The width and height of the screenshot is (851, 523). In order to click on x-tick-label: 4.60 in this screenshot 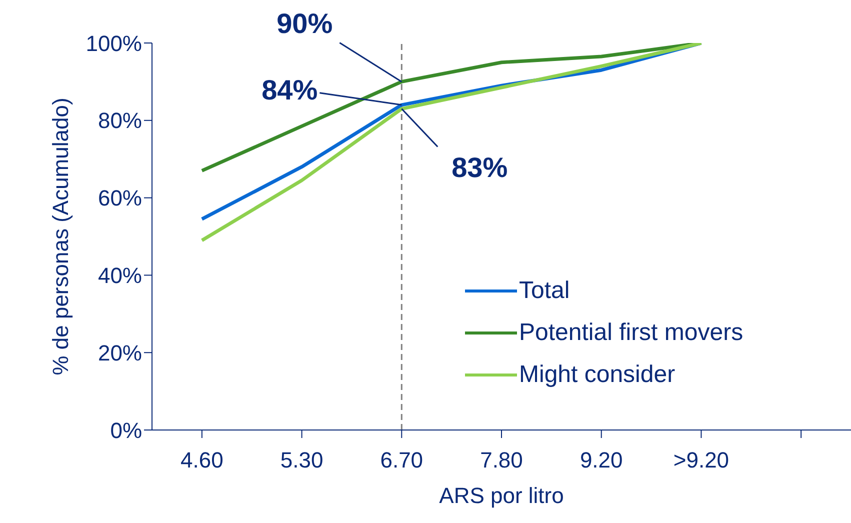, I will do `click(202, 460)`.